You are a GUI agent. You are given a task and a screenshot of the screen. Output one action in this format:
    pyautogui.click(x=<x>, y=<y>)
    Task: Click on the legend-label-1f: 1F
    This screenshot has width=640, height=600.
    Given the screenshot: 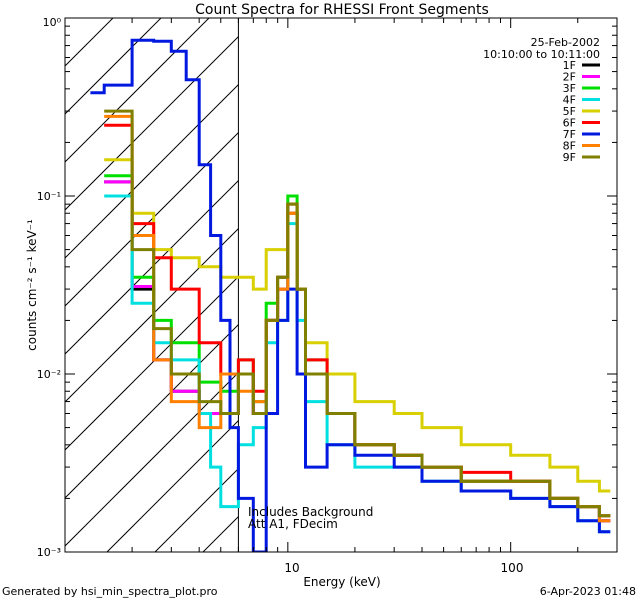 What is the action you would take?
    pyautogui.click(x=569, y=65)
    